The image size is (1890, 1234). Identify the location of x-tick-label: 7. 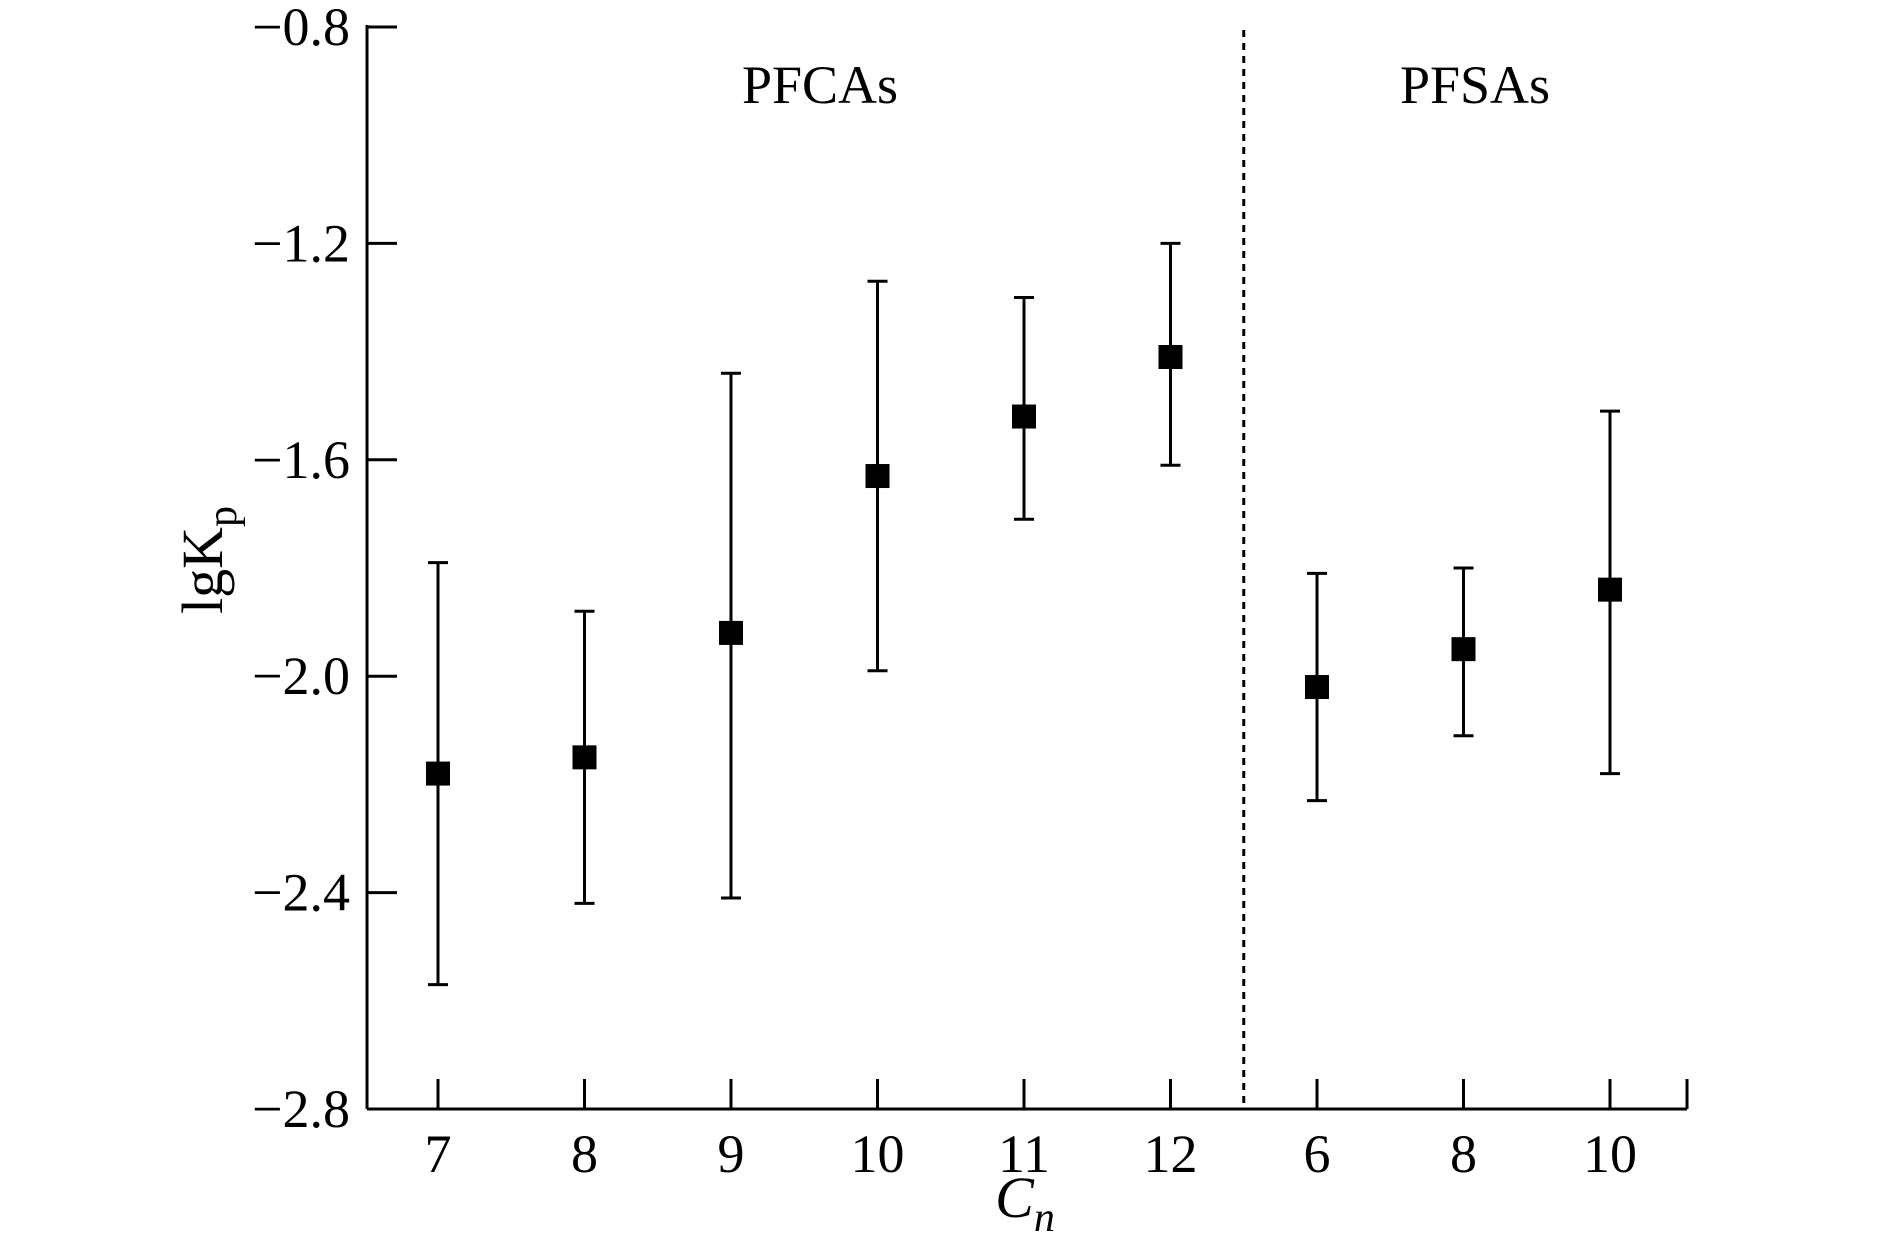
(438, 1154).